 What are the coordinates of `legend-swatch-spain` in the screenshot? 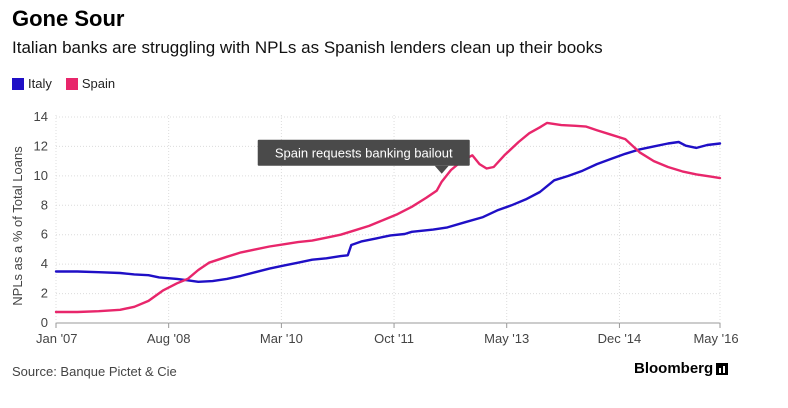 It's located at (71, 83).